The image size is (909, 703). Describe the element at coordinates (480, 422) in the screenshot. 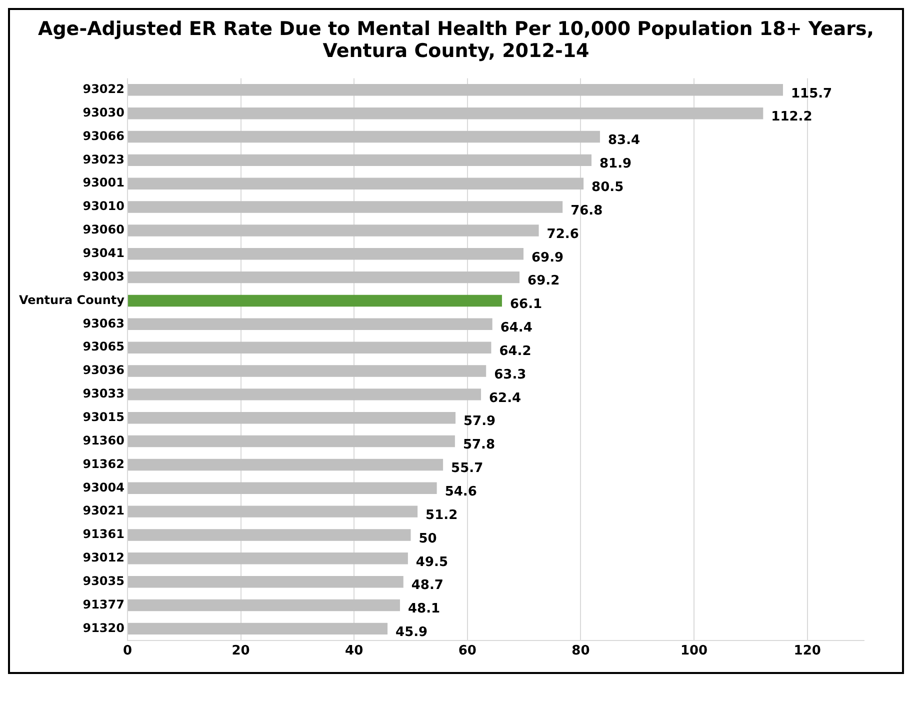

I see `data-label: 57.9` at that location.